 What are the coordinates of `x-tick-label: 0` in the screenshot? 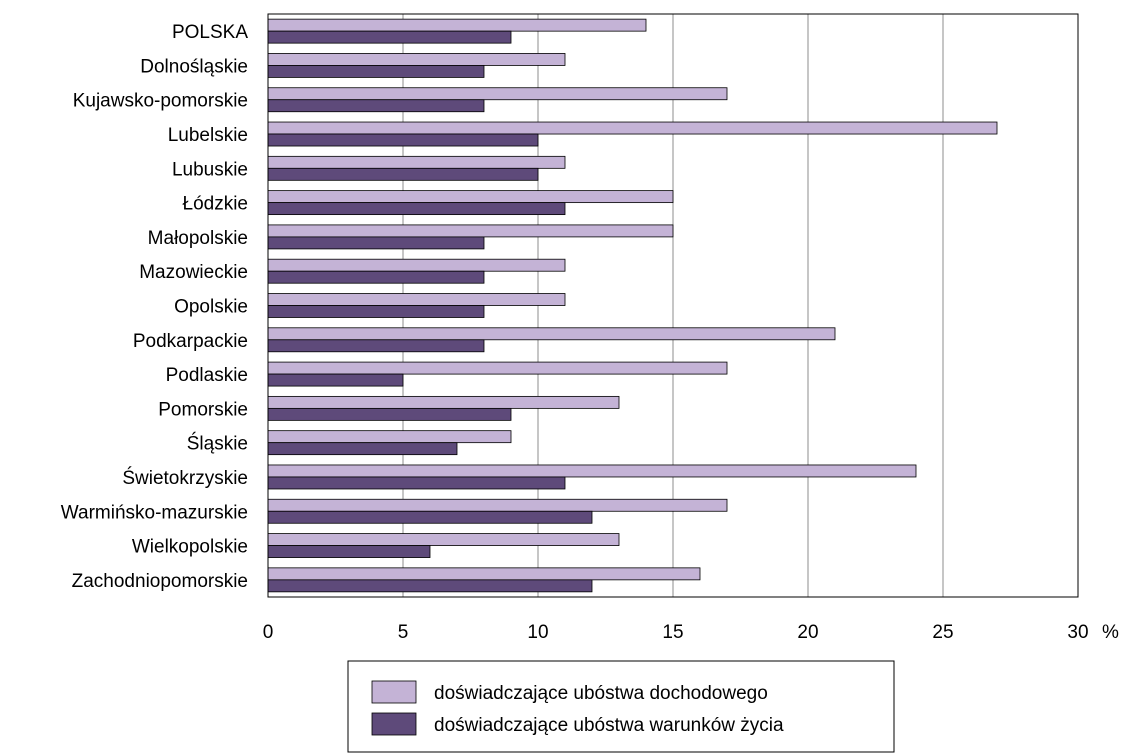 It's located at (268, 632).